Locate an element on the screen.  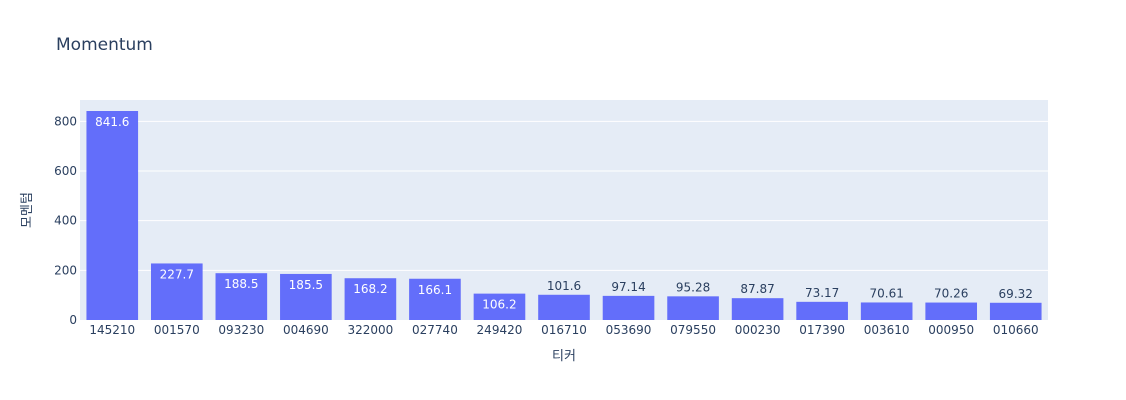
bar-value-label: 166.1 is located at coordinates (435, 290).